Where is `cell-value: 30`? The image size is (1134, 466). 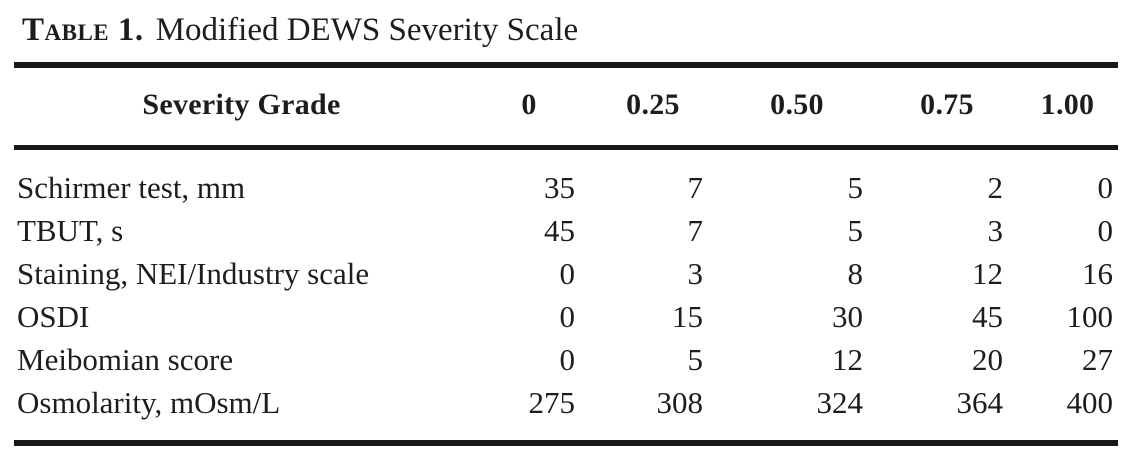
cell-value: 30 is located at coordinates (847, 316).